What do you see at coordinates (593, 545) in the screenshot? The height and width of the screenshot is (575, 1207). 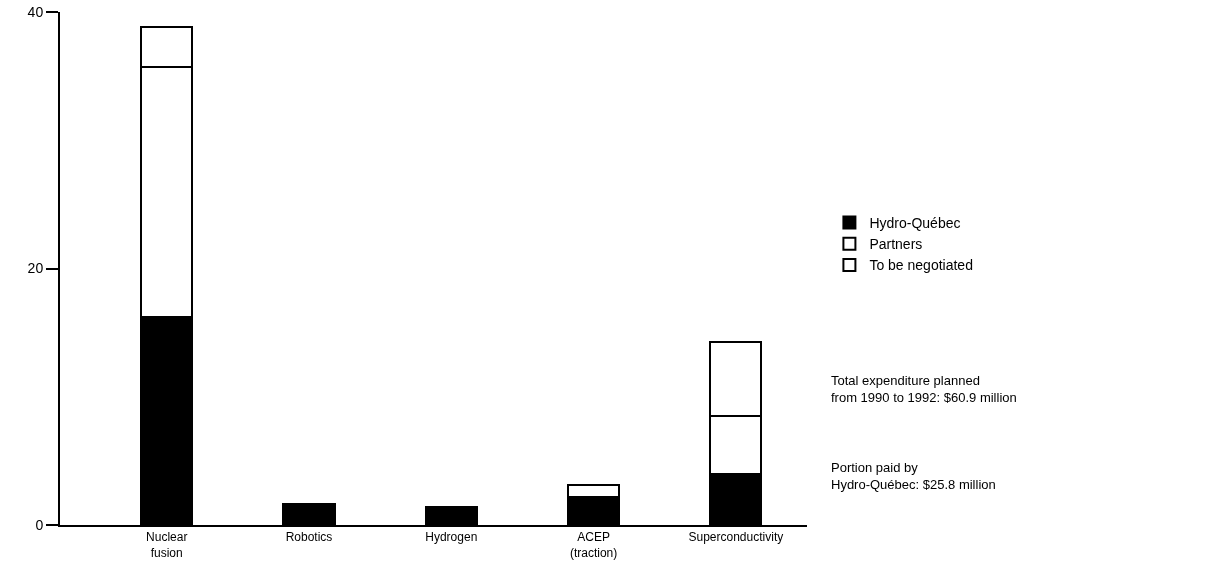 I see `x-tick-label: ACEP (traction)` at bounding box center [593, 545].